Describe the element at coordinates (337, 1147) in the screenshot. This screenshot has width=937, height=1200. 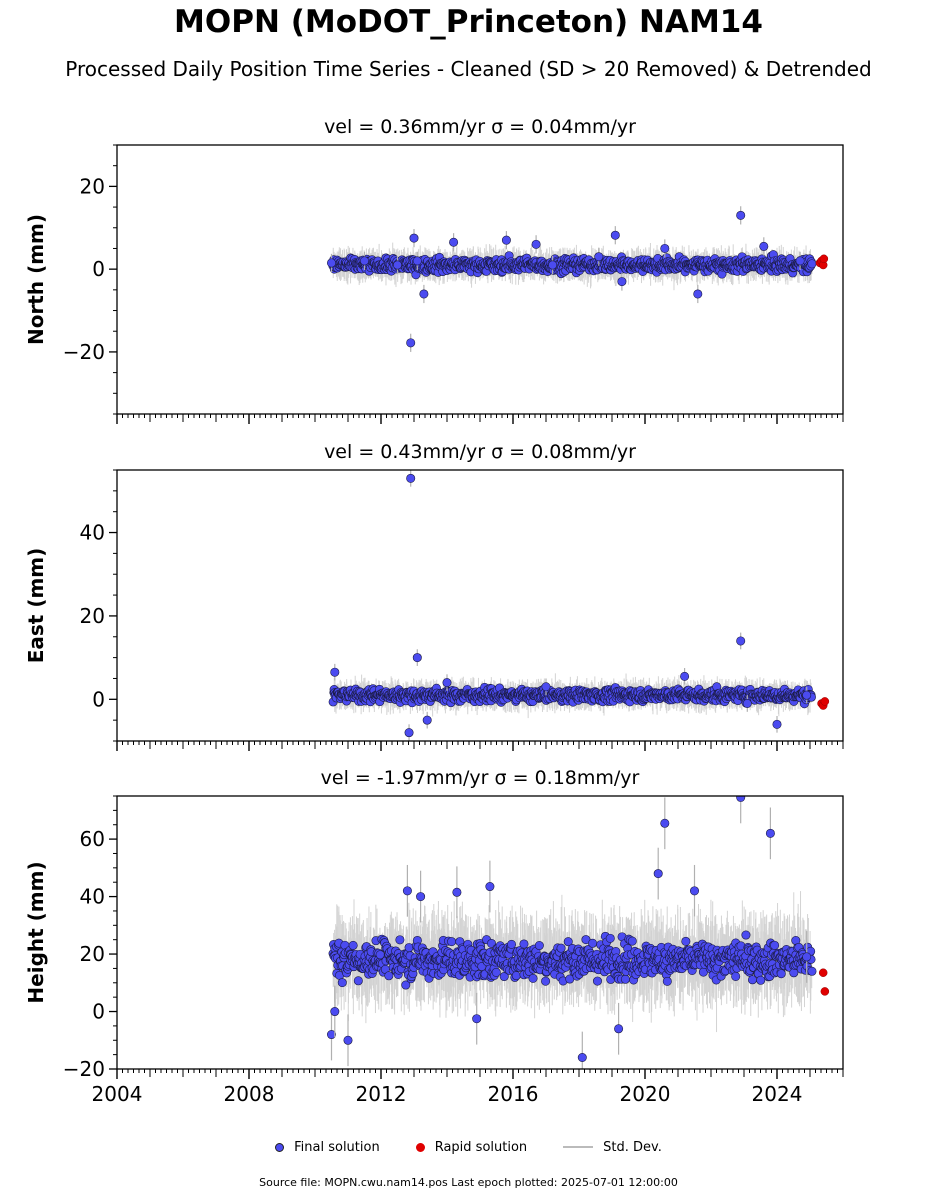
I see `legend-final-label: Final solution` at that location.